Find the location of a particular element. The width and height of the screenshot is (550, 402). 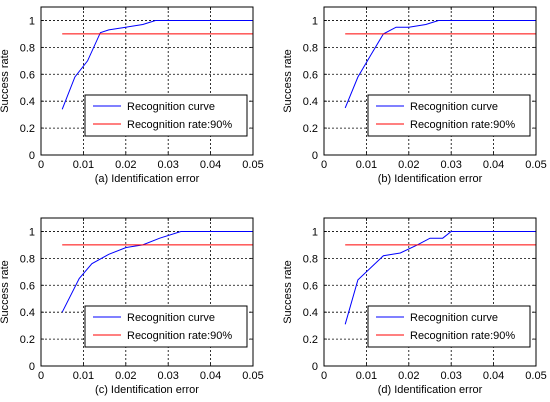

x-axis-label: (c) Identification error is located at coordinates (147, 390).